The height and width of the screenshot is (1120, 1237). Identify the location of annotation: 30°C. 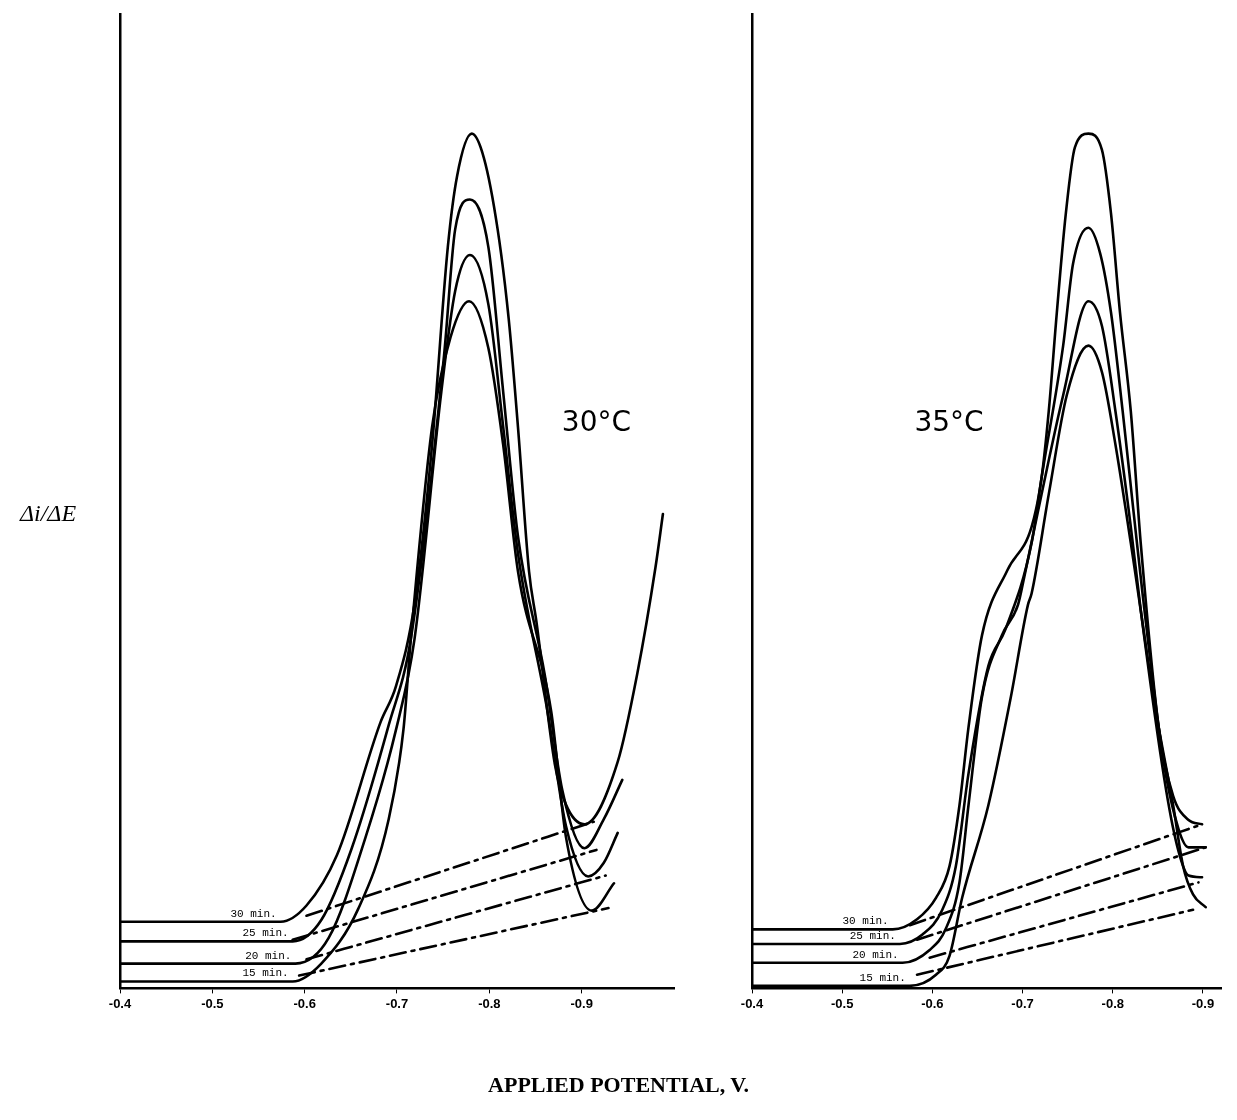
(596, 421).